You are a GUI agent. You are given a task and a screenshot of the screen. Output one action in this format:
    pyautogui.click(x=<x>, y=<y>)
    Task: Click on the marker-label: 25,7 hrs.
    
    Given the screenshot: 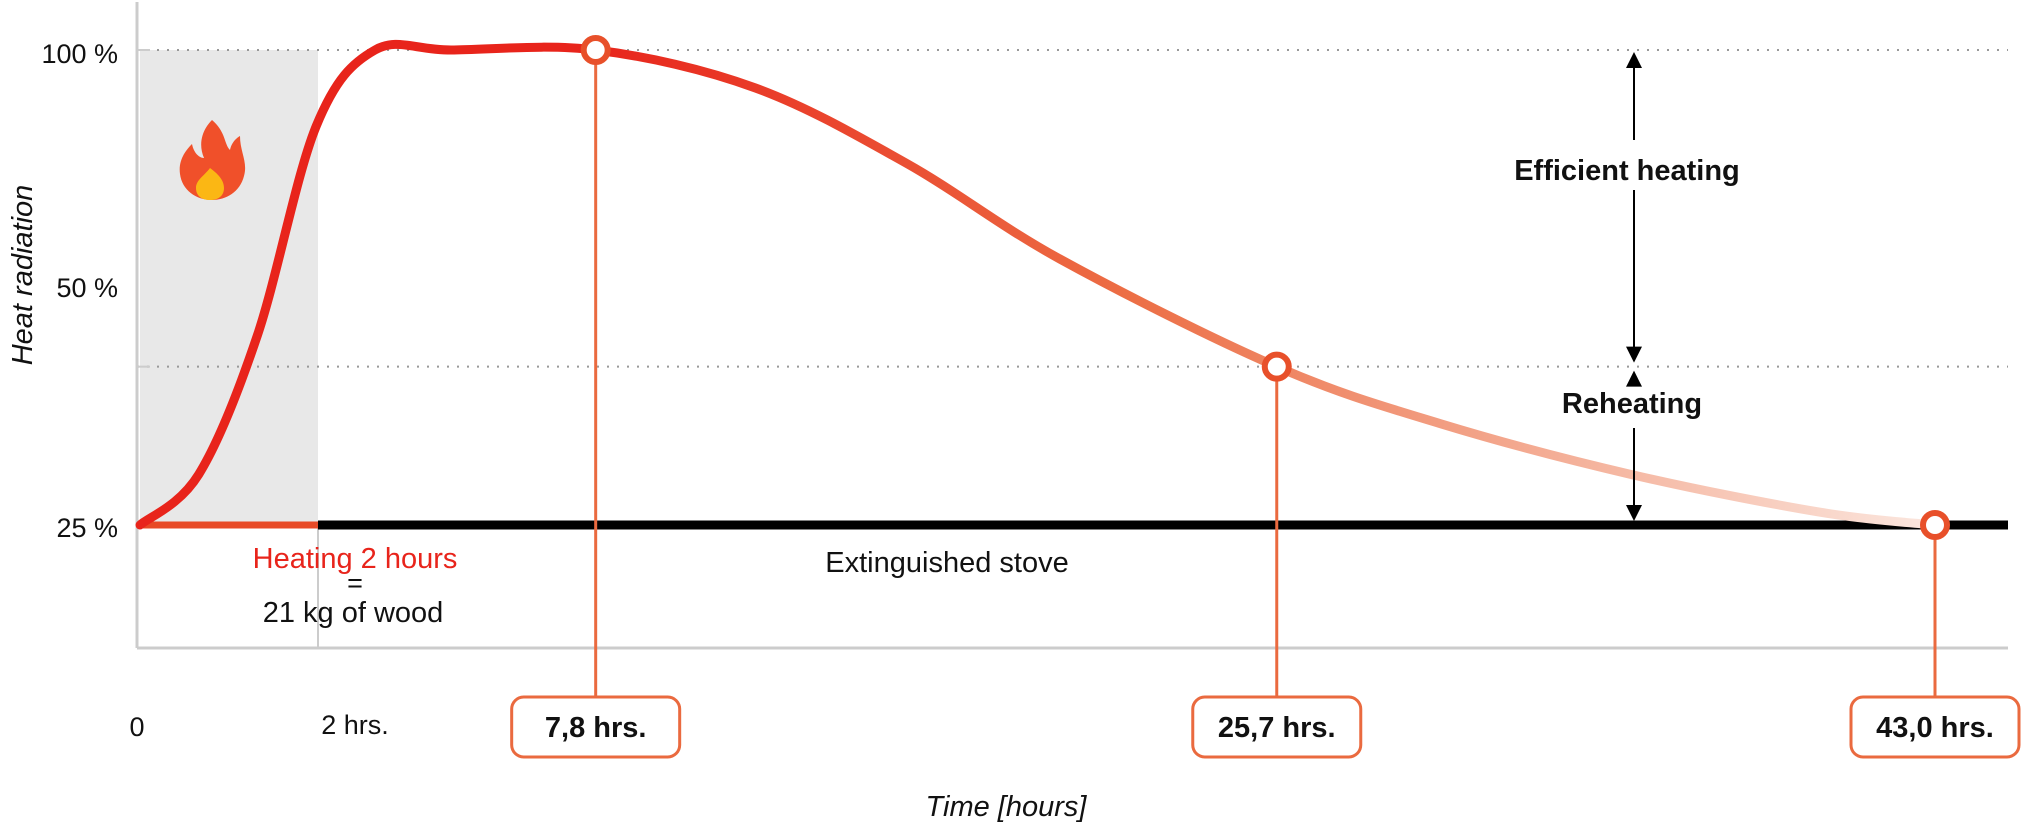 What is the action you would take?
    pyautogui.click(x=1277, y=728)
    